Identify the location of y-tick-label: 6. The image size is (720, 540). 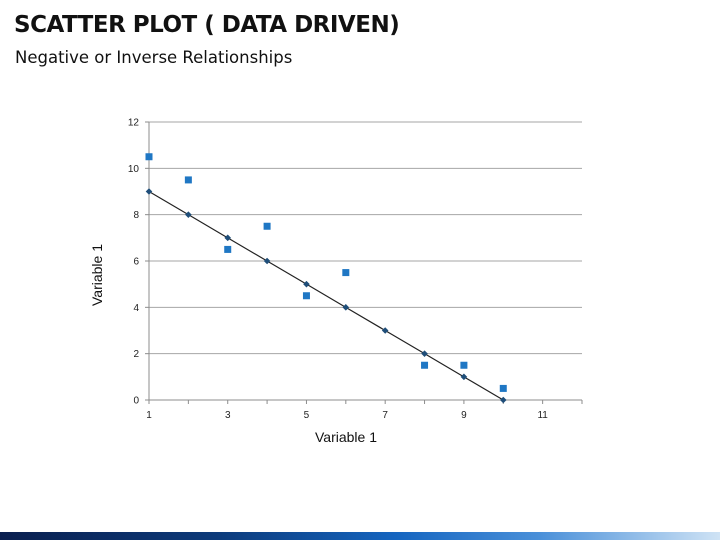
(136, 262).